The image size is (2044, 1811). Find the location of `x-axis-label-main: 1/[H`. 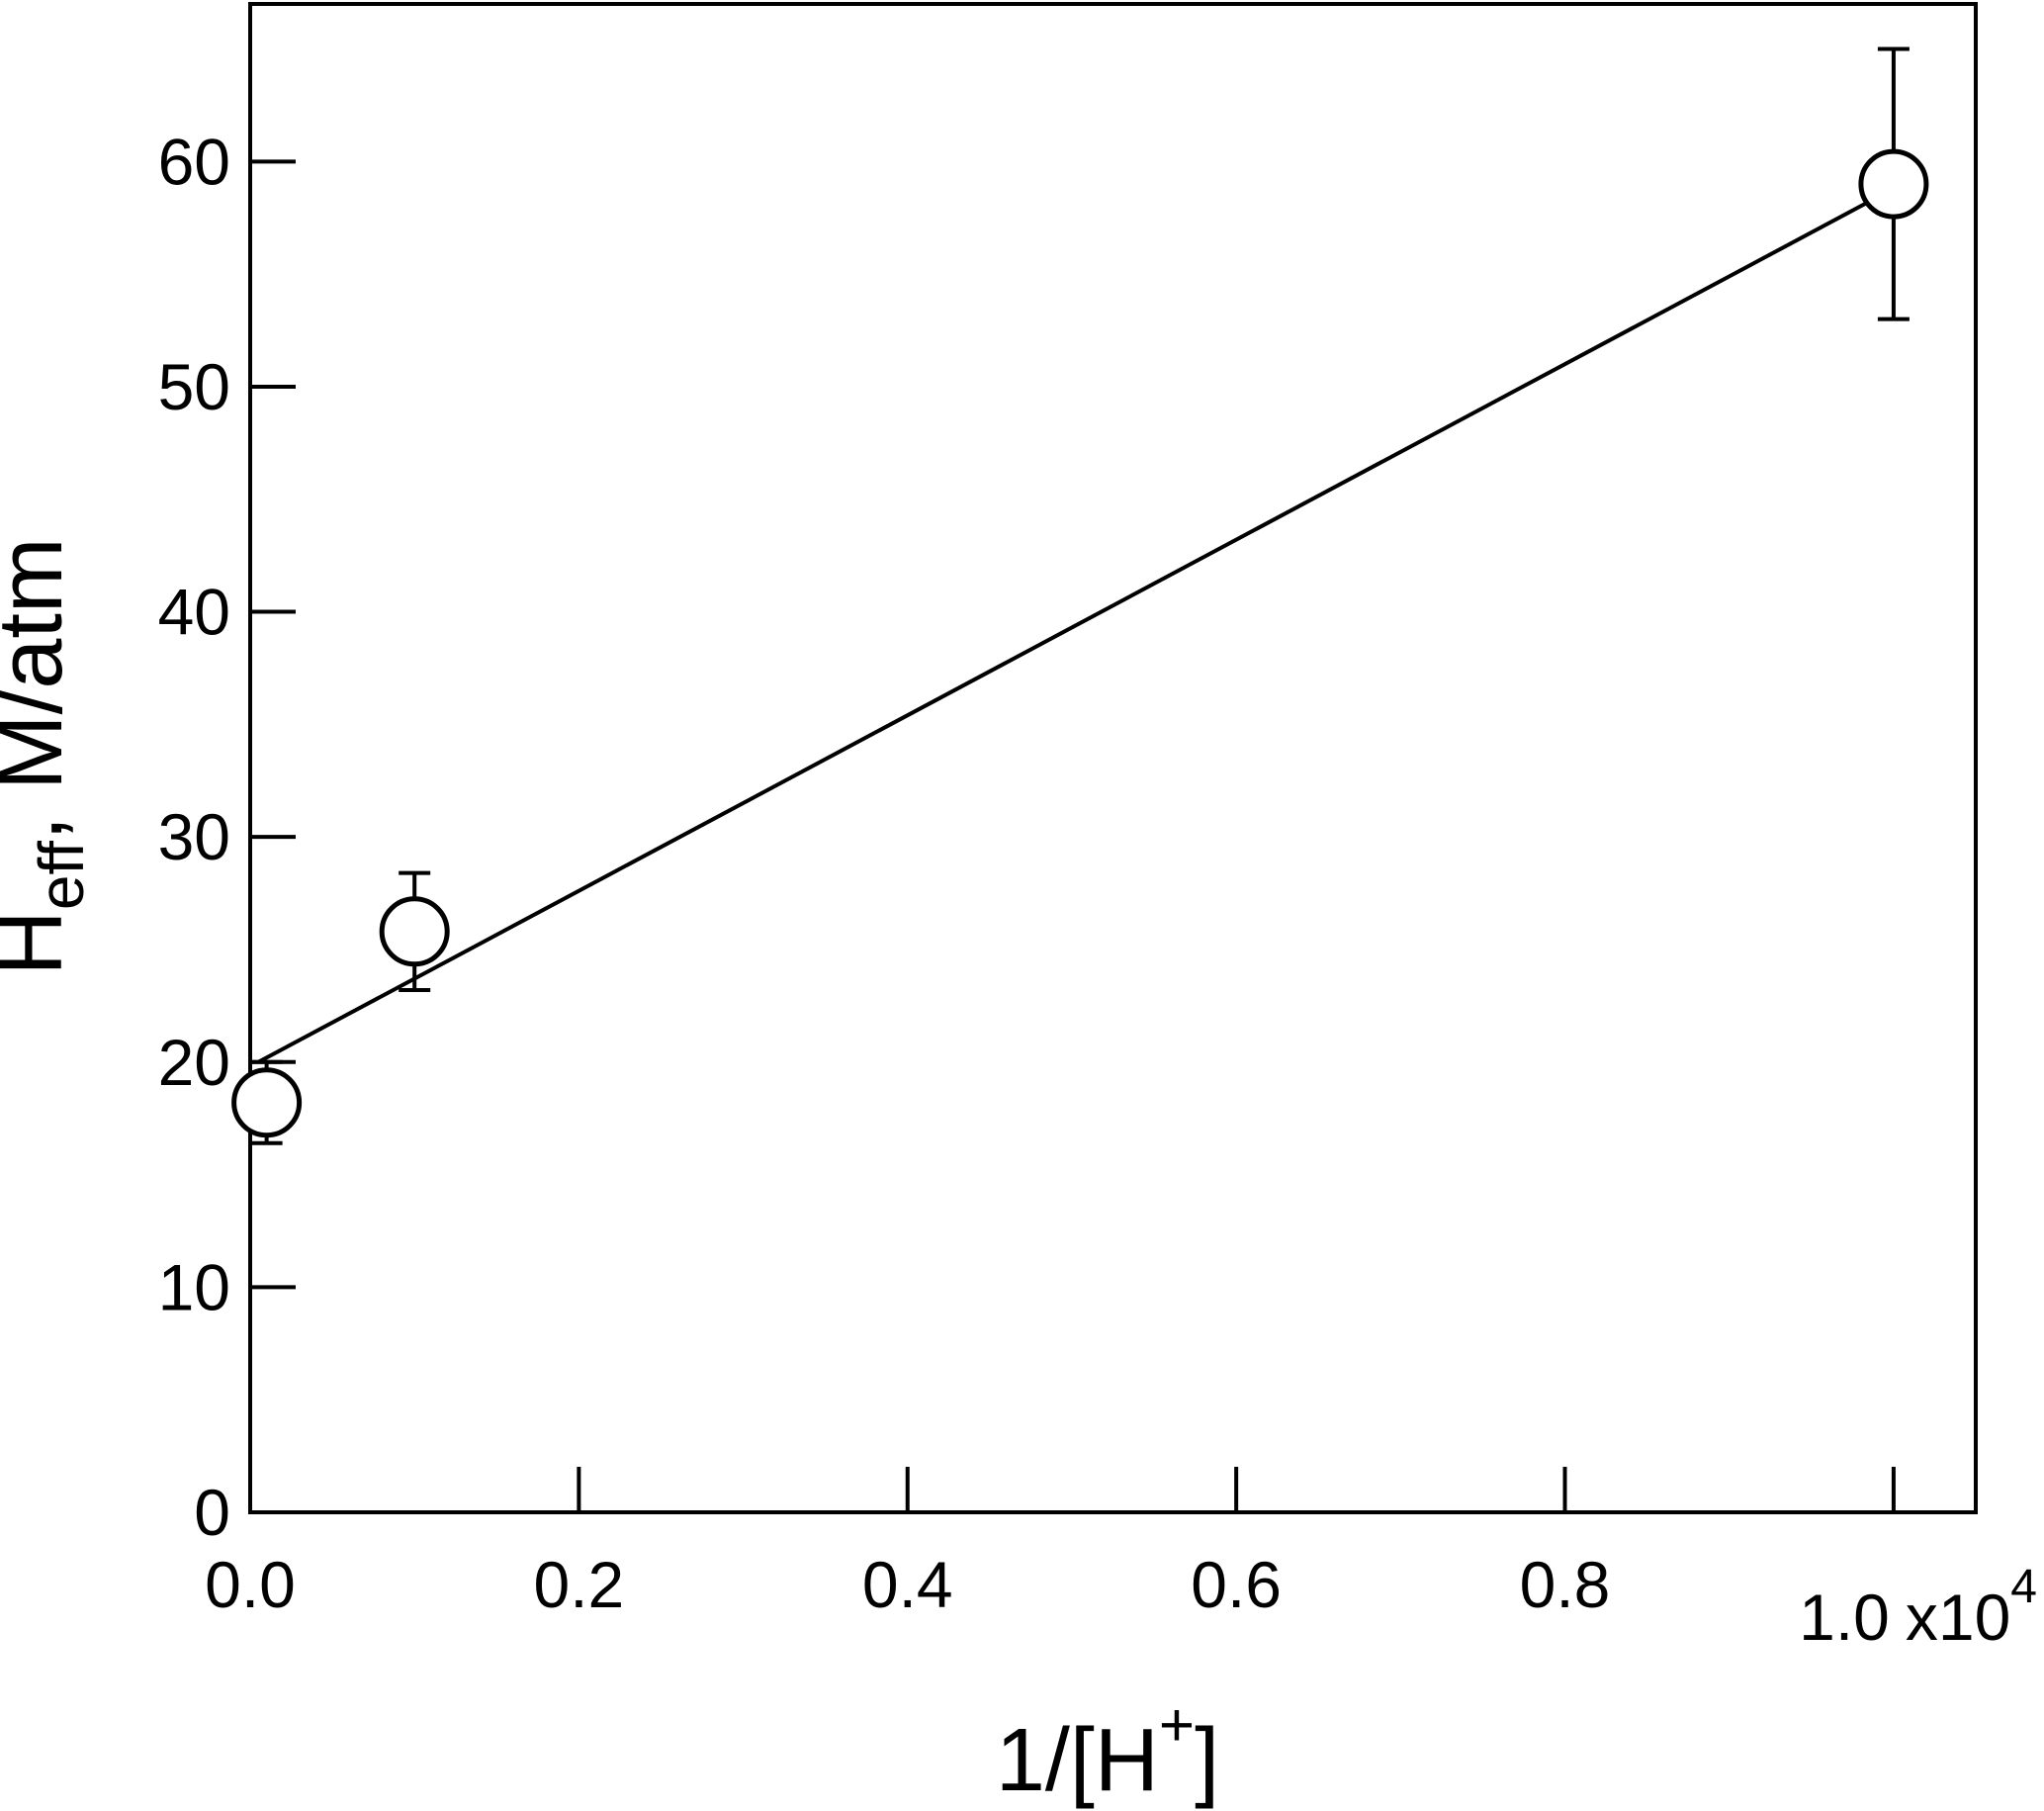

x-axis-label-main: 1/[H is located at coordinates (1077, 1760).